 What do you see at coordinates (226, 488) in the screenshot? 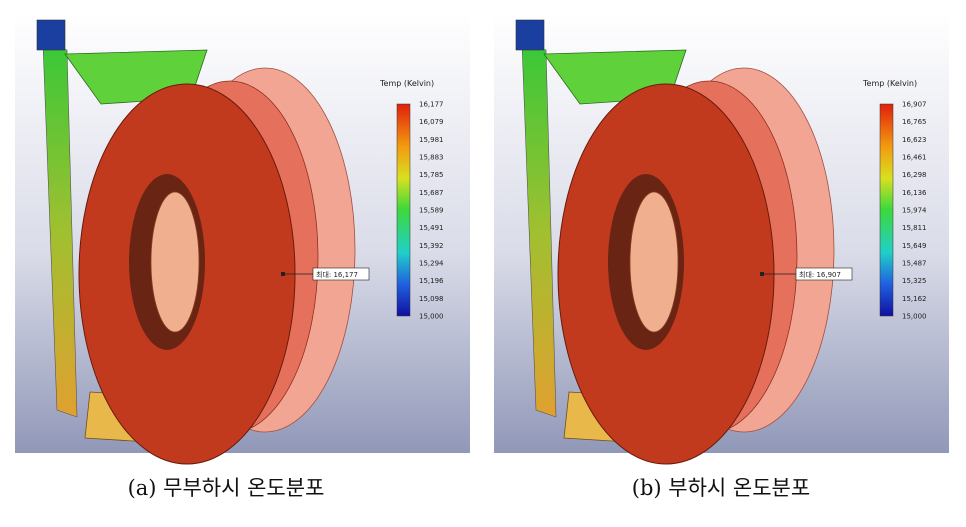
I see `caption: (a) 무부하시 온도분포` at bounding box center [226, 488].